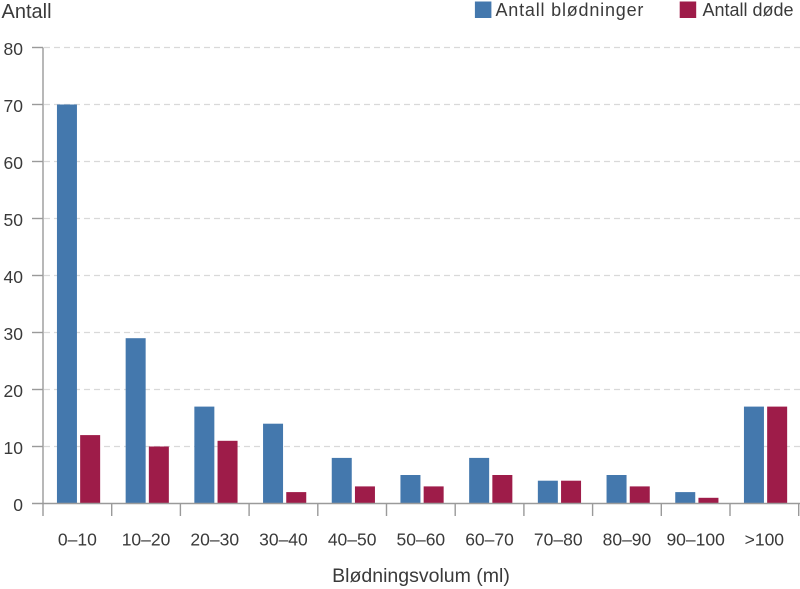  What do you see at coordinates (27, 12) in the screenshot?
I see `svg-text: Antall` at bounding box center [27, 12].